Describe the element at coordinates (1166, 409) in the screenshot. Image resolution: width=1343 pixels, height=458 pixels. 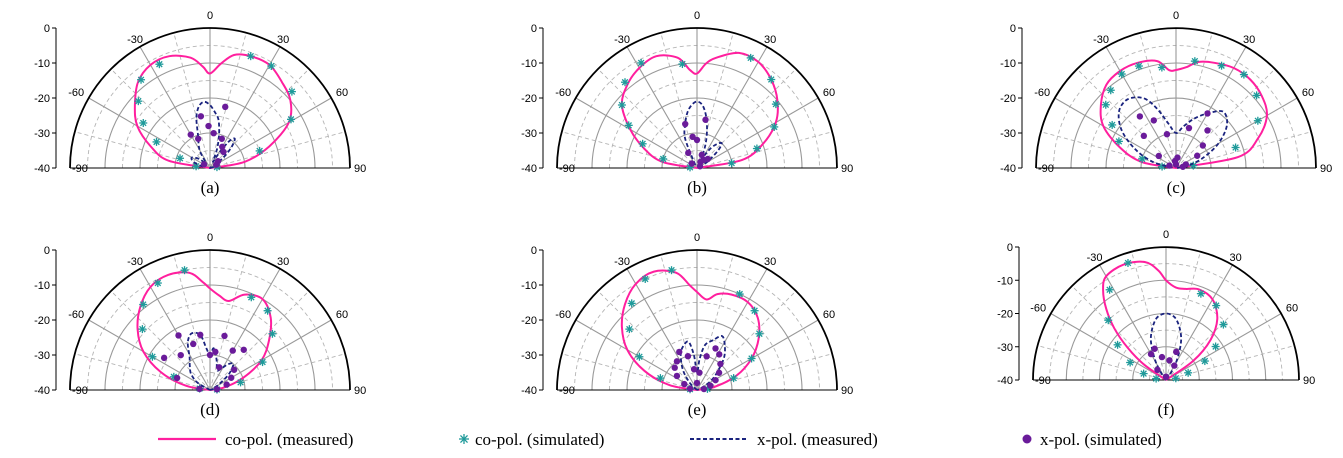
I see `panel-caption: (f)` at that location.